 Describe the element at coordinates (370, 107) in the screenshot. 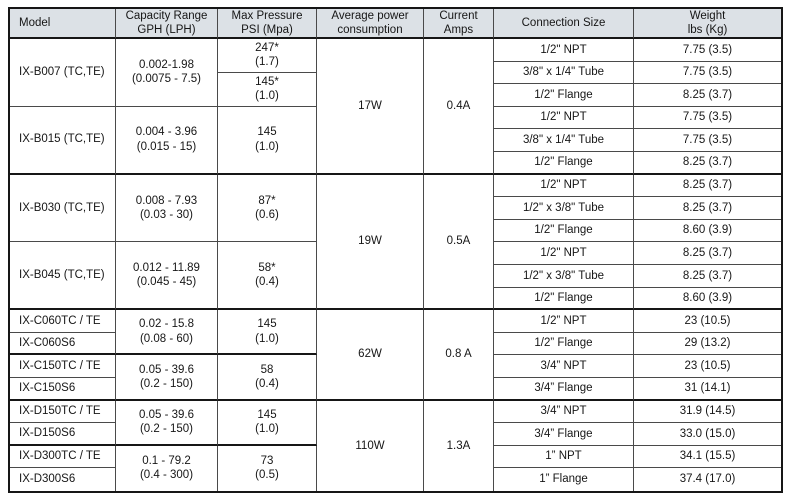

I see `power-cell: 17W` at that location.